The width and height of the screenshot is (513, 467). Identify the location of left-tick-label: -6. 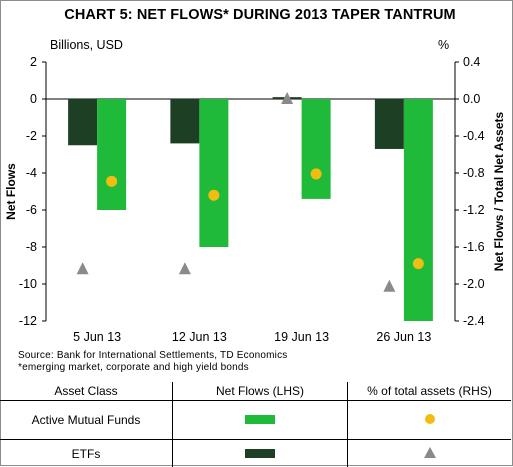
(31, 210).